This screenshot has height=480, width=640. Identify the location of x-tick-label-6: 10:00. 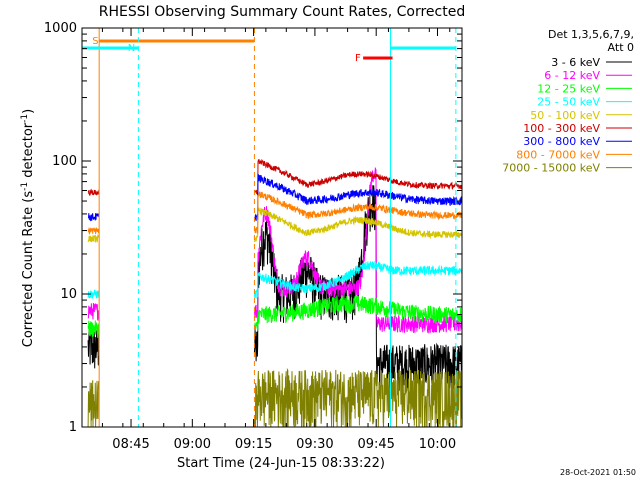
(437, 444).